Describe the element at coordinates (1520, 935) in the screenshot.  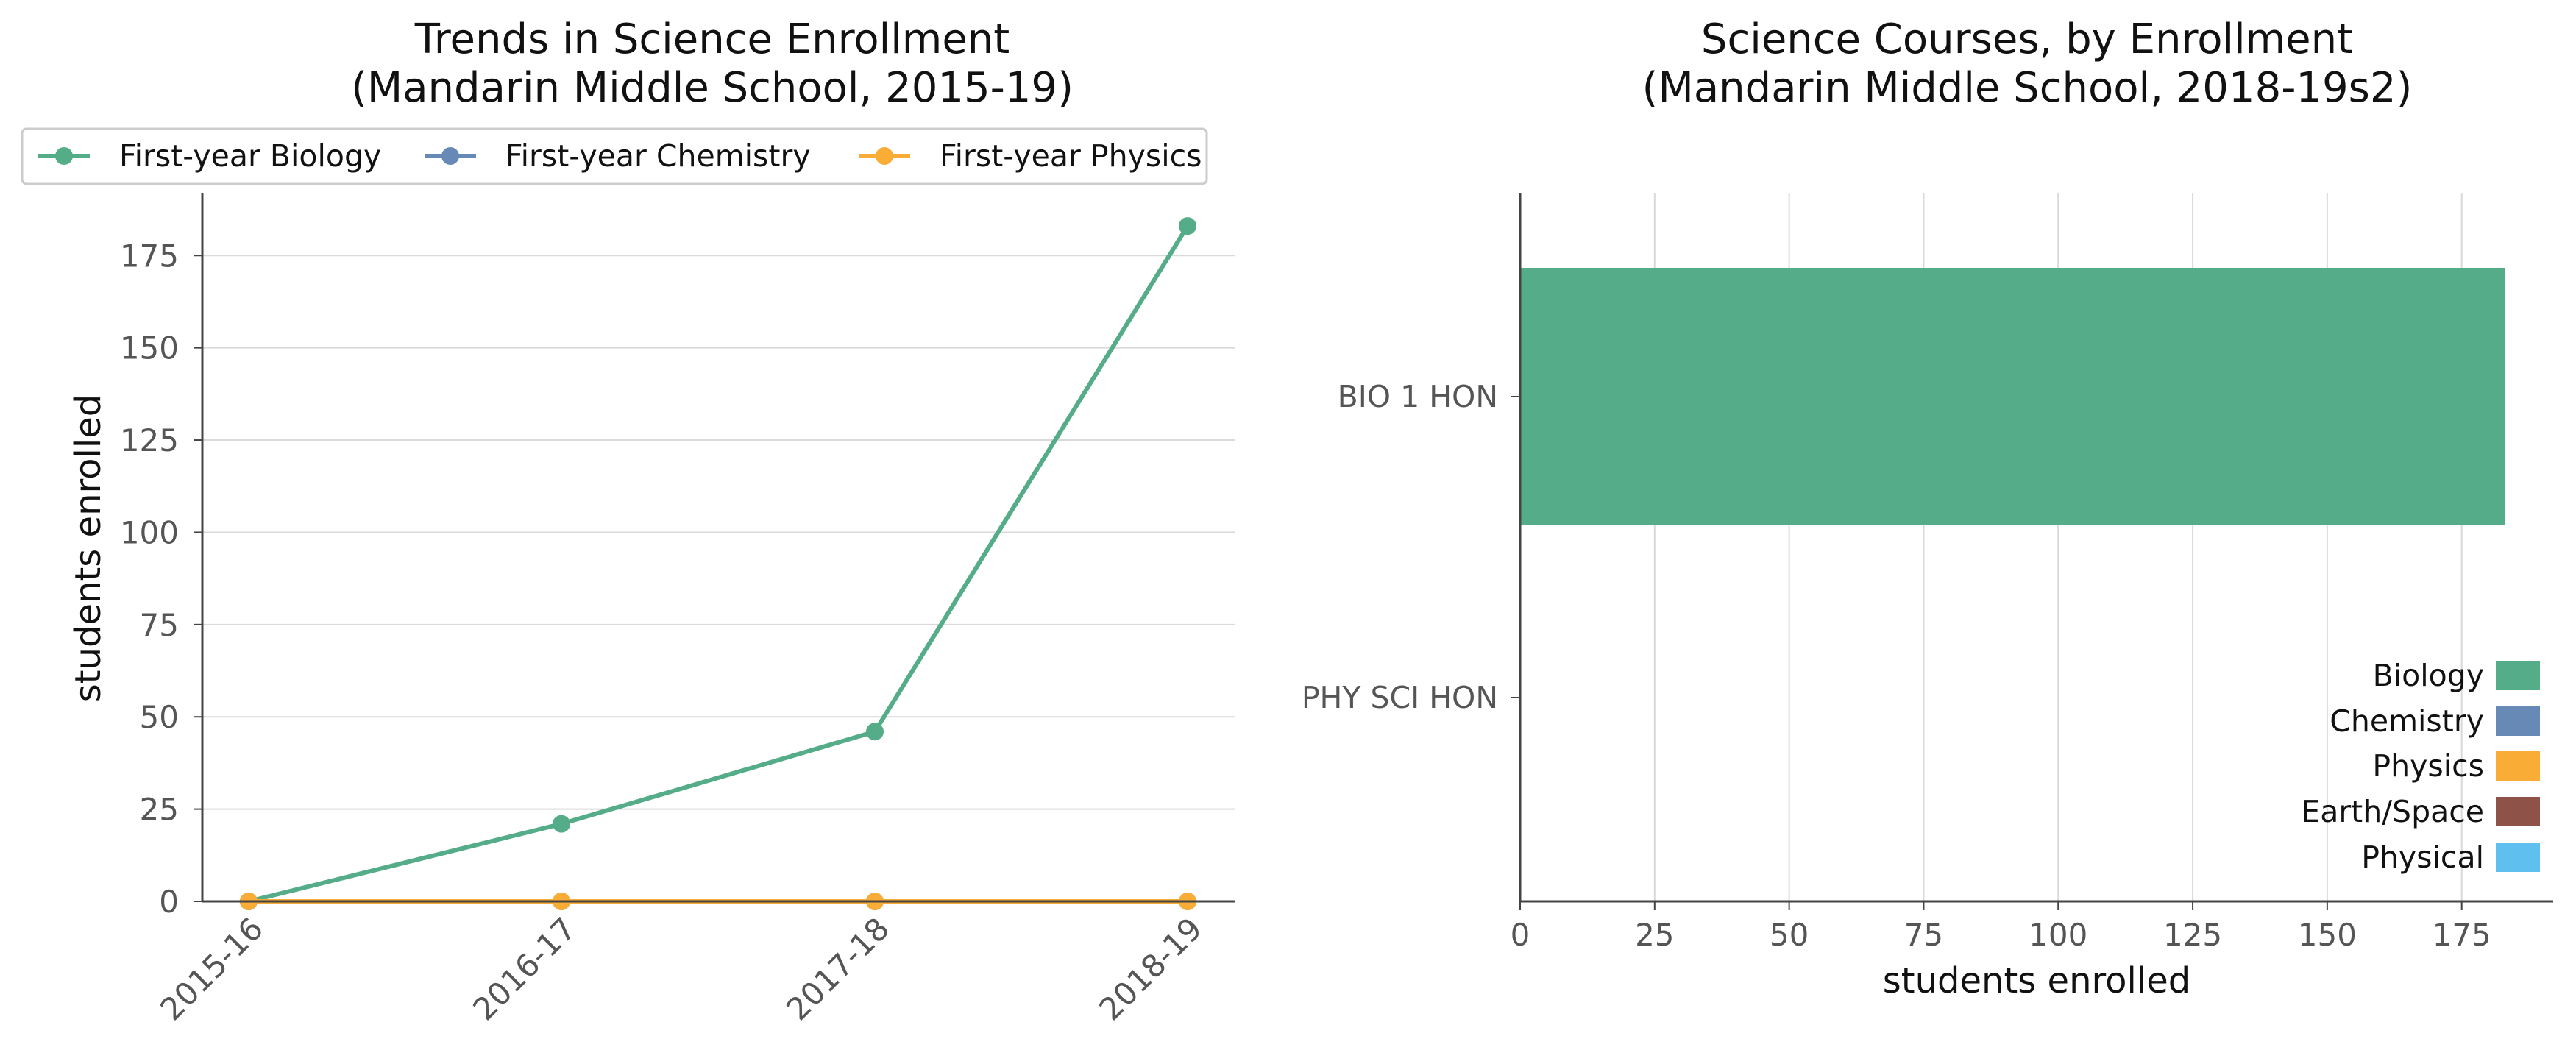
I see `bar-chart-x-tick-label: 0` at that location.